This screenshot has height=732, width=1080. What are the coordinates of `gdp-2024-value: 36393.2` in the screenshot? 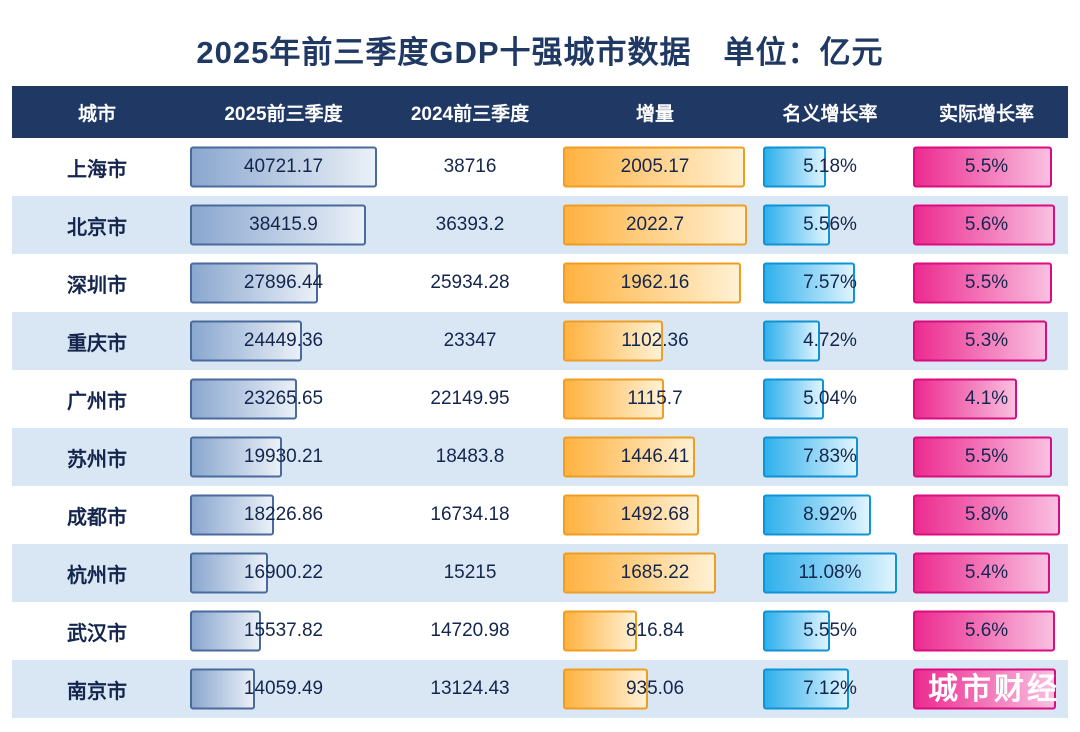 It's located at (470, 224).